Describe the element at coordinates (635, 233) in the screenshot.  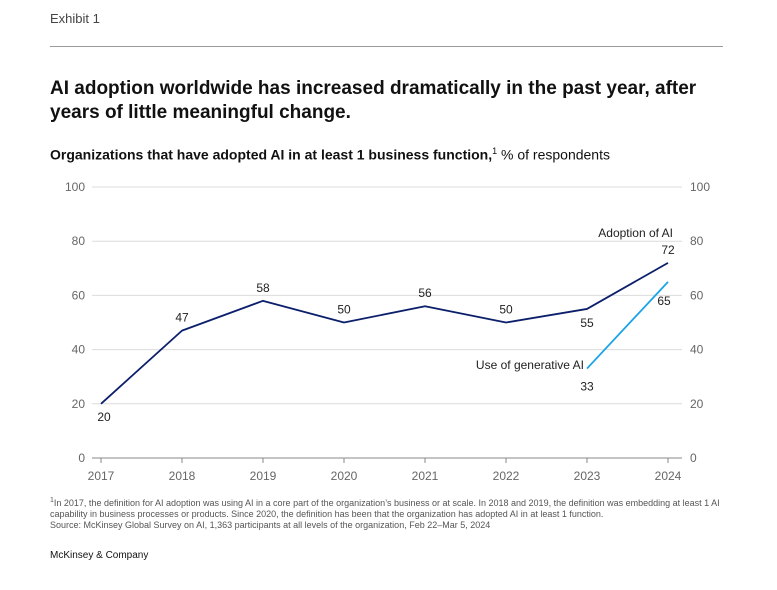
I see `series-label-adoption: Adoption of AI` at that location.